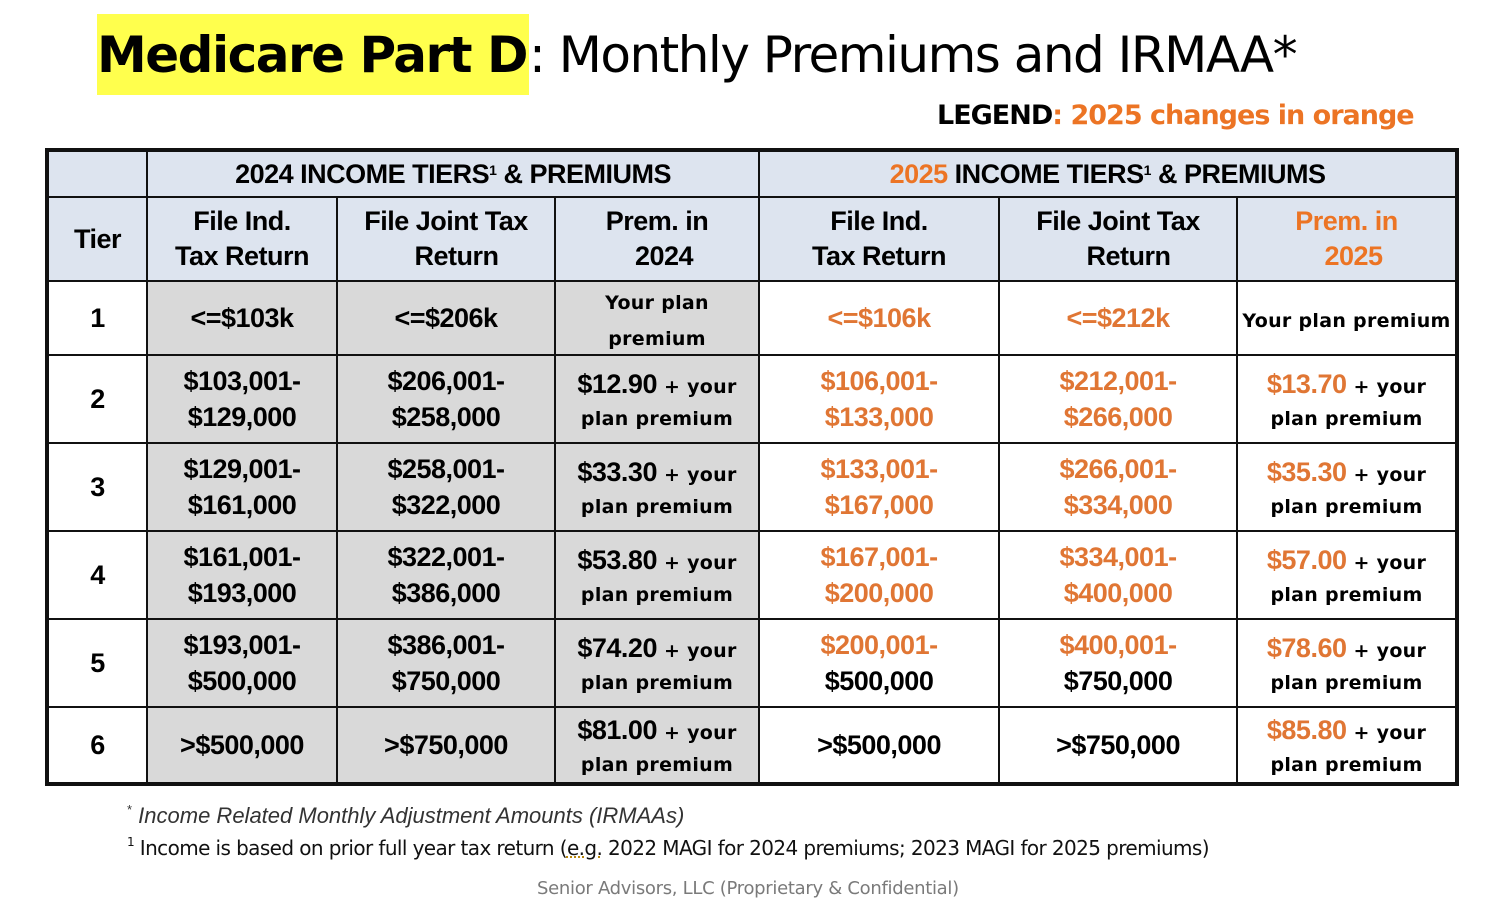 The height and width of the screenshot is (920, 1500). What do you see at coordinates (242, 239) in the screenshot?
I see `col-header-ind-2024: File Ind. Tax Return` at bounding box center [242, 239].